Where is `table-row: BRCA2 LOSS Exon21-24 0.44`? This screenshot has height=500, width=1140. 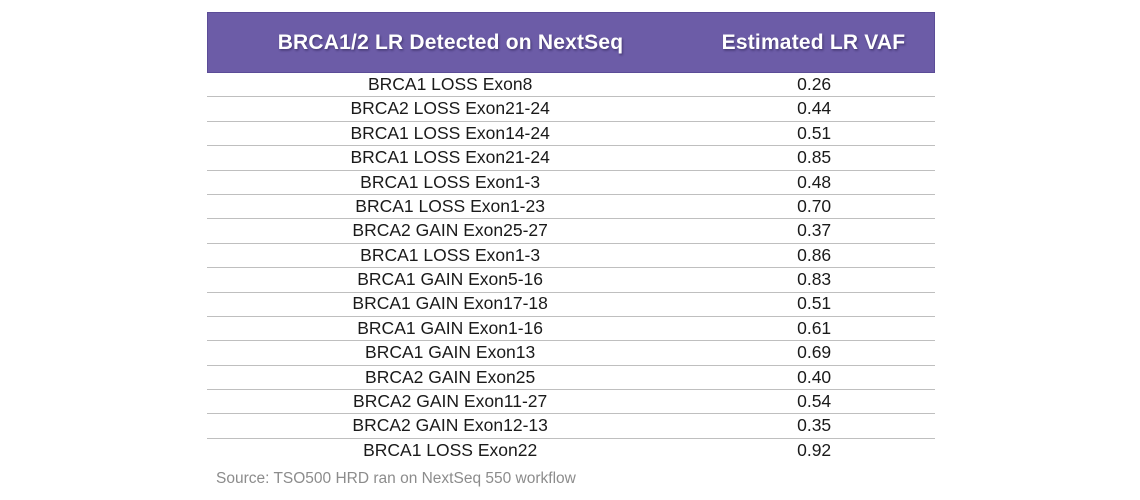
table-row: BRCA2 LOSS Exon21-24 0.44 is located at coordinates (571, 109).